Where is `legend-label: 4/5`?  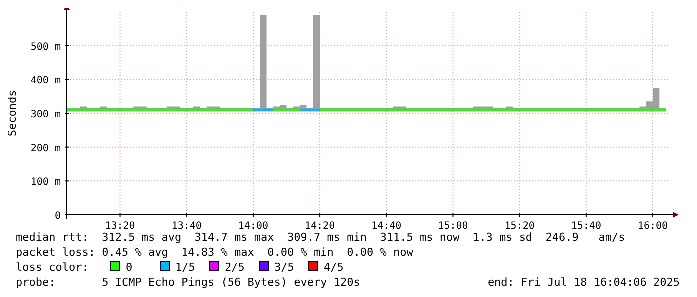
legend-label: 4/5 is located at coordinates (334, 267).